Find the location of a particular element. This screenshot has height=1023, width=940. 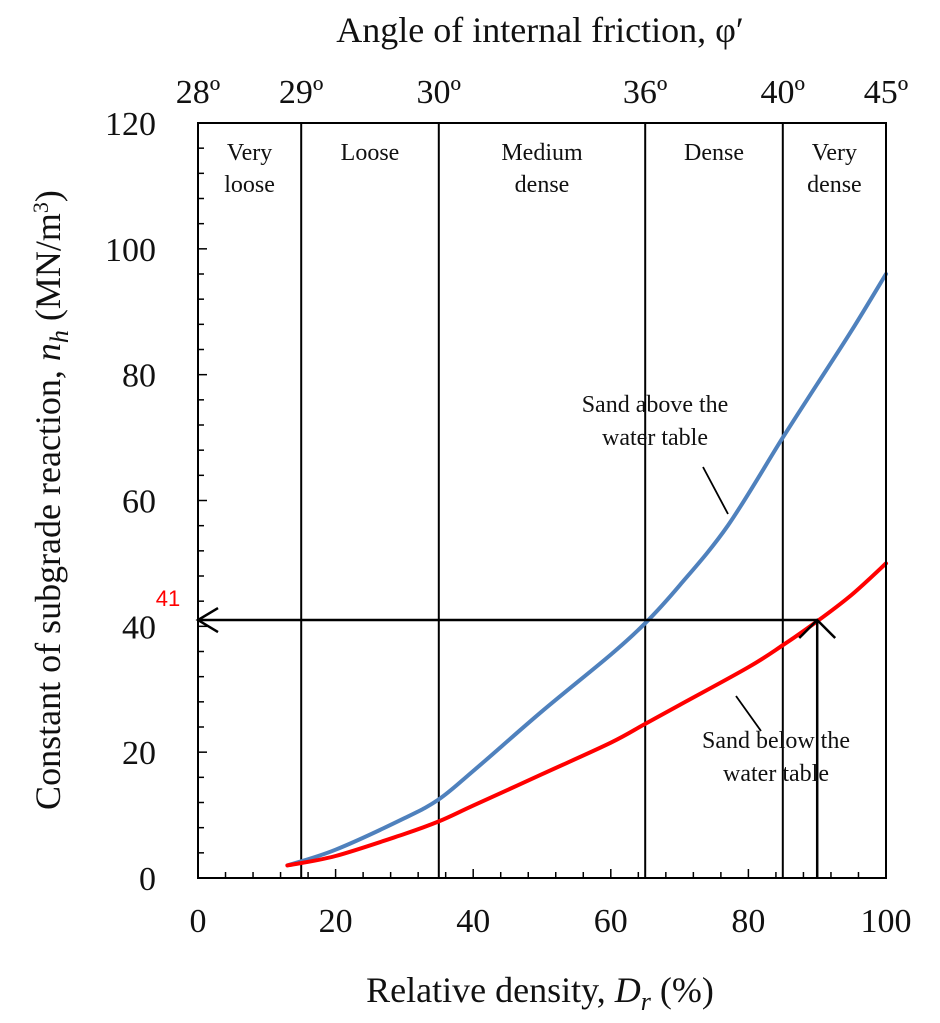

y-tick-label: 100 is located at coordinates (130, 250).